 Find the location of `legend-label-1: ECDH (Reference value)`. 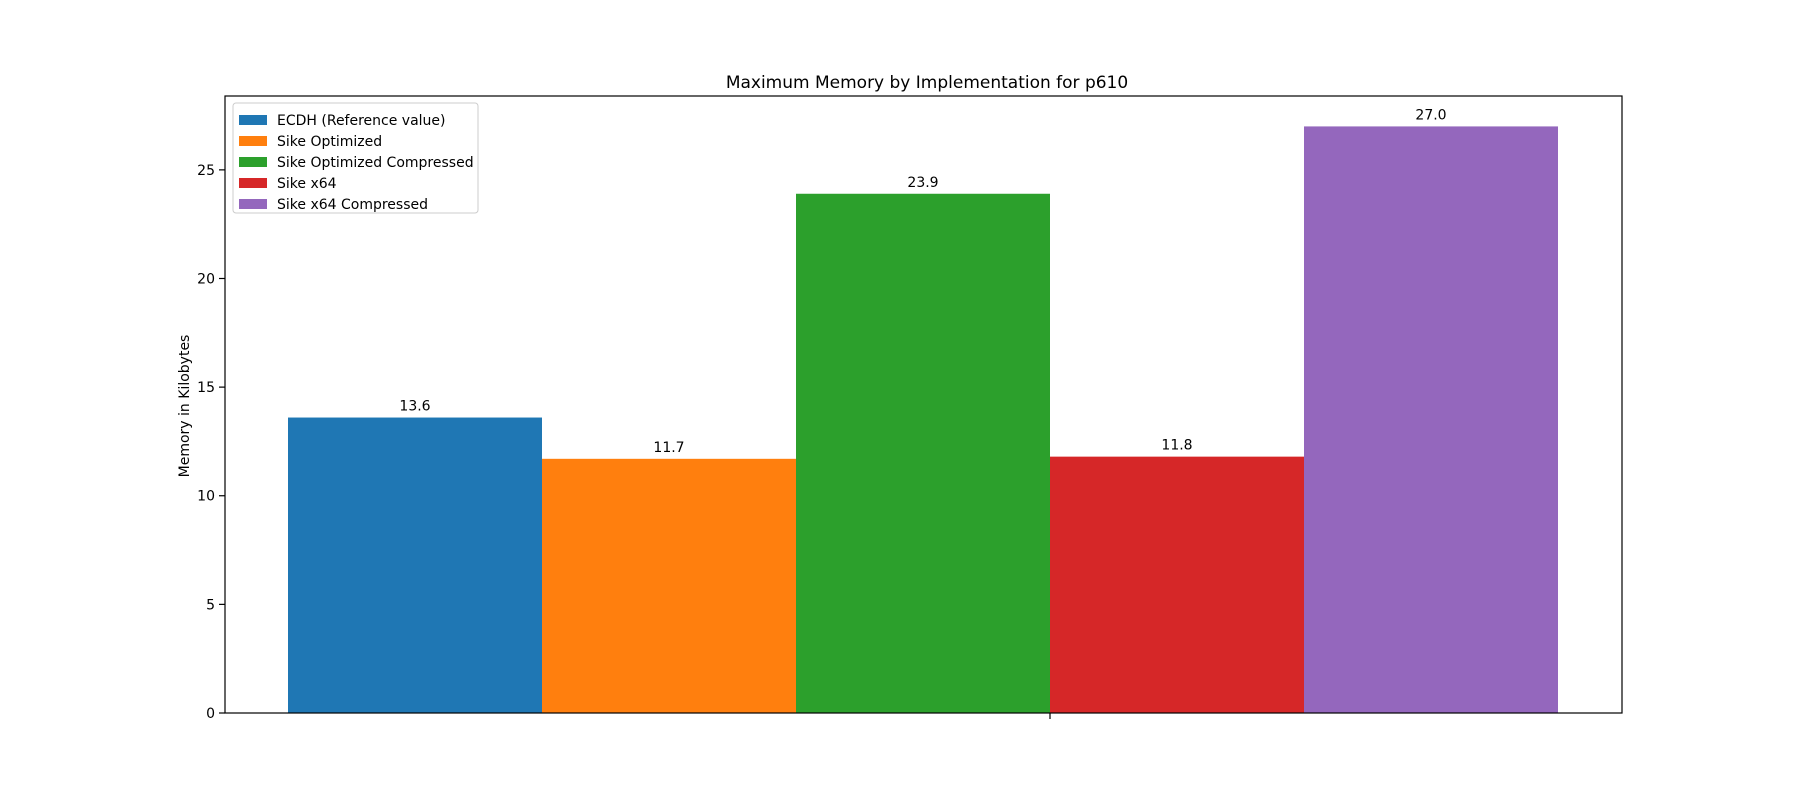

legend-label-1: ECDH (Reference value) is located at coordinates (361, 121).